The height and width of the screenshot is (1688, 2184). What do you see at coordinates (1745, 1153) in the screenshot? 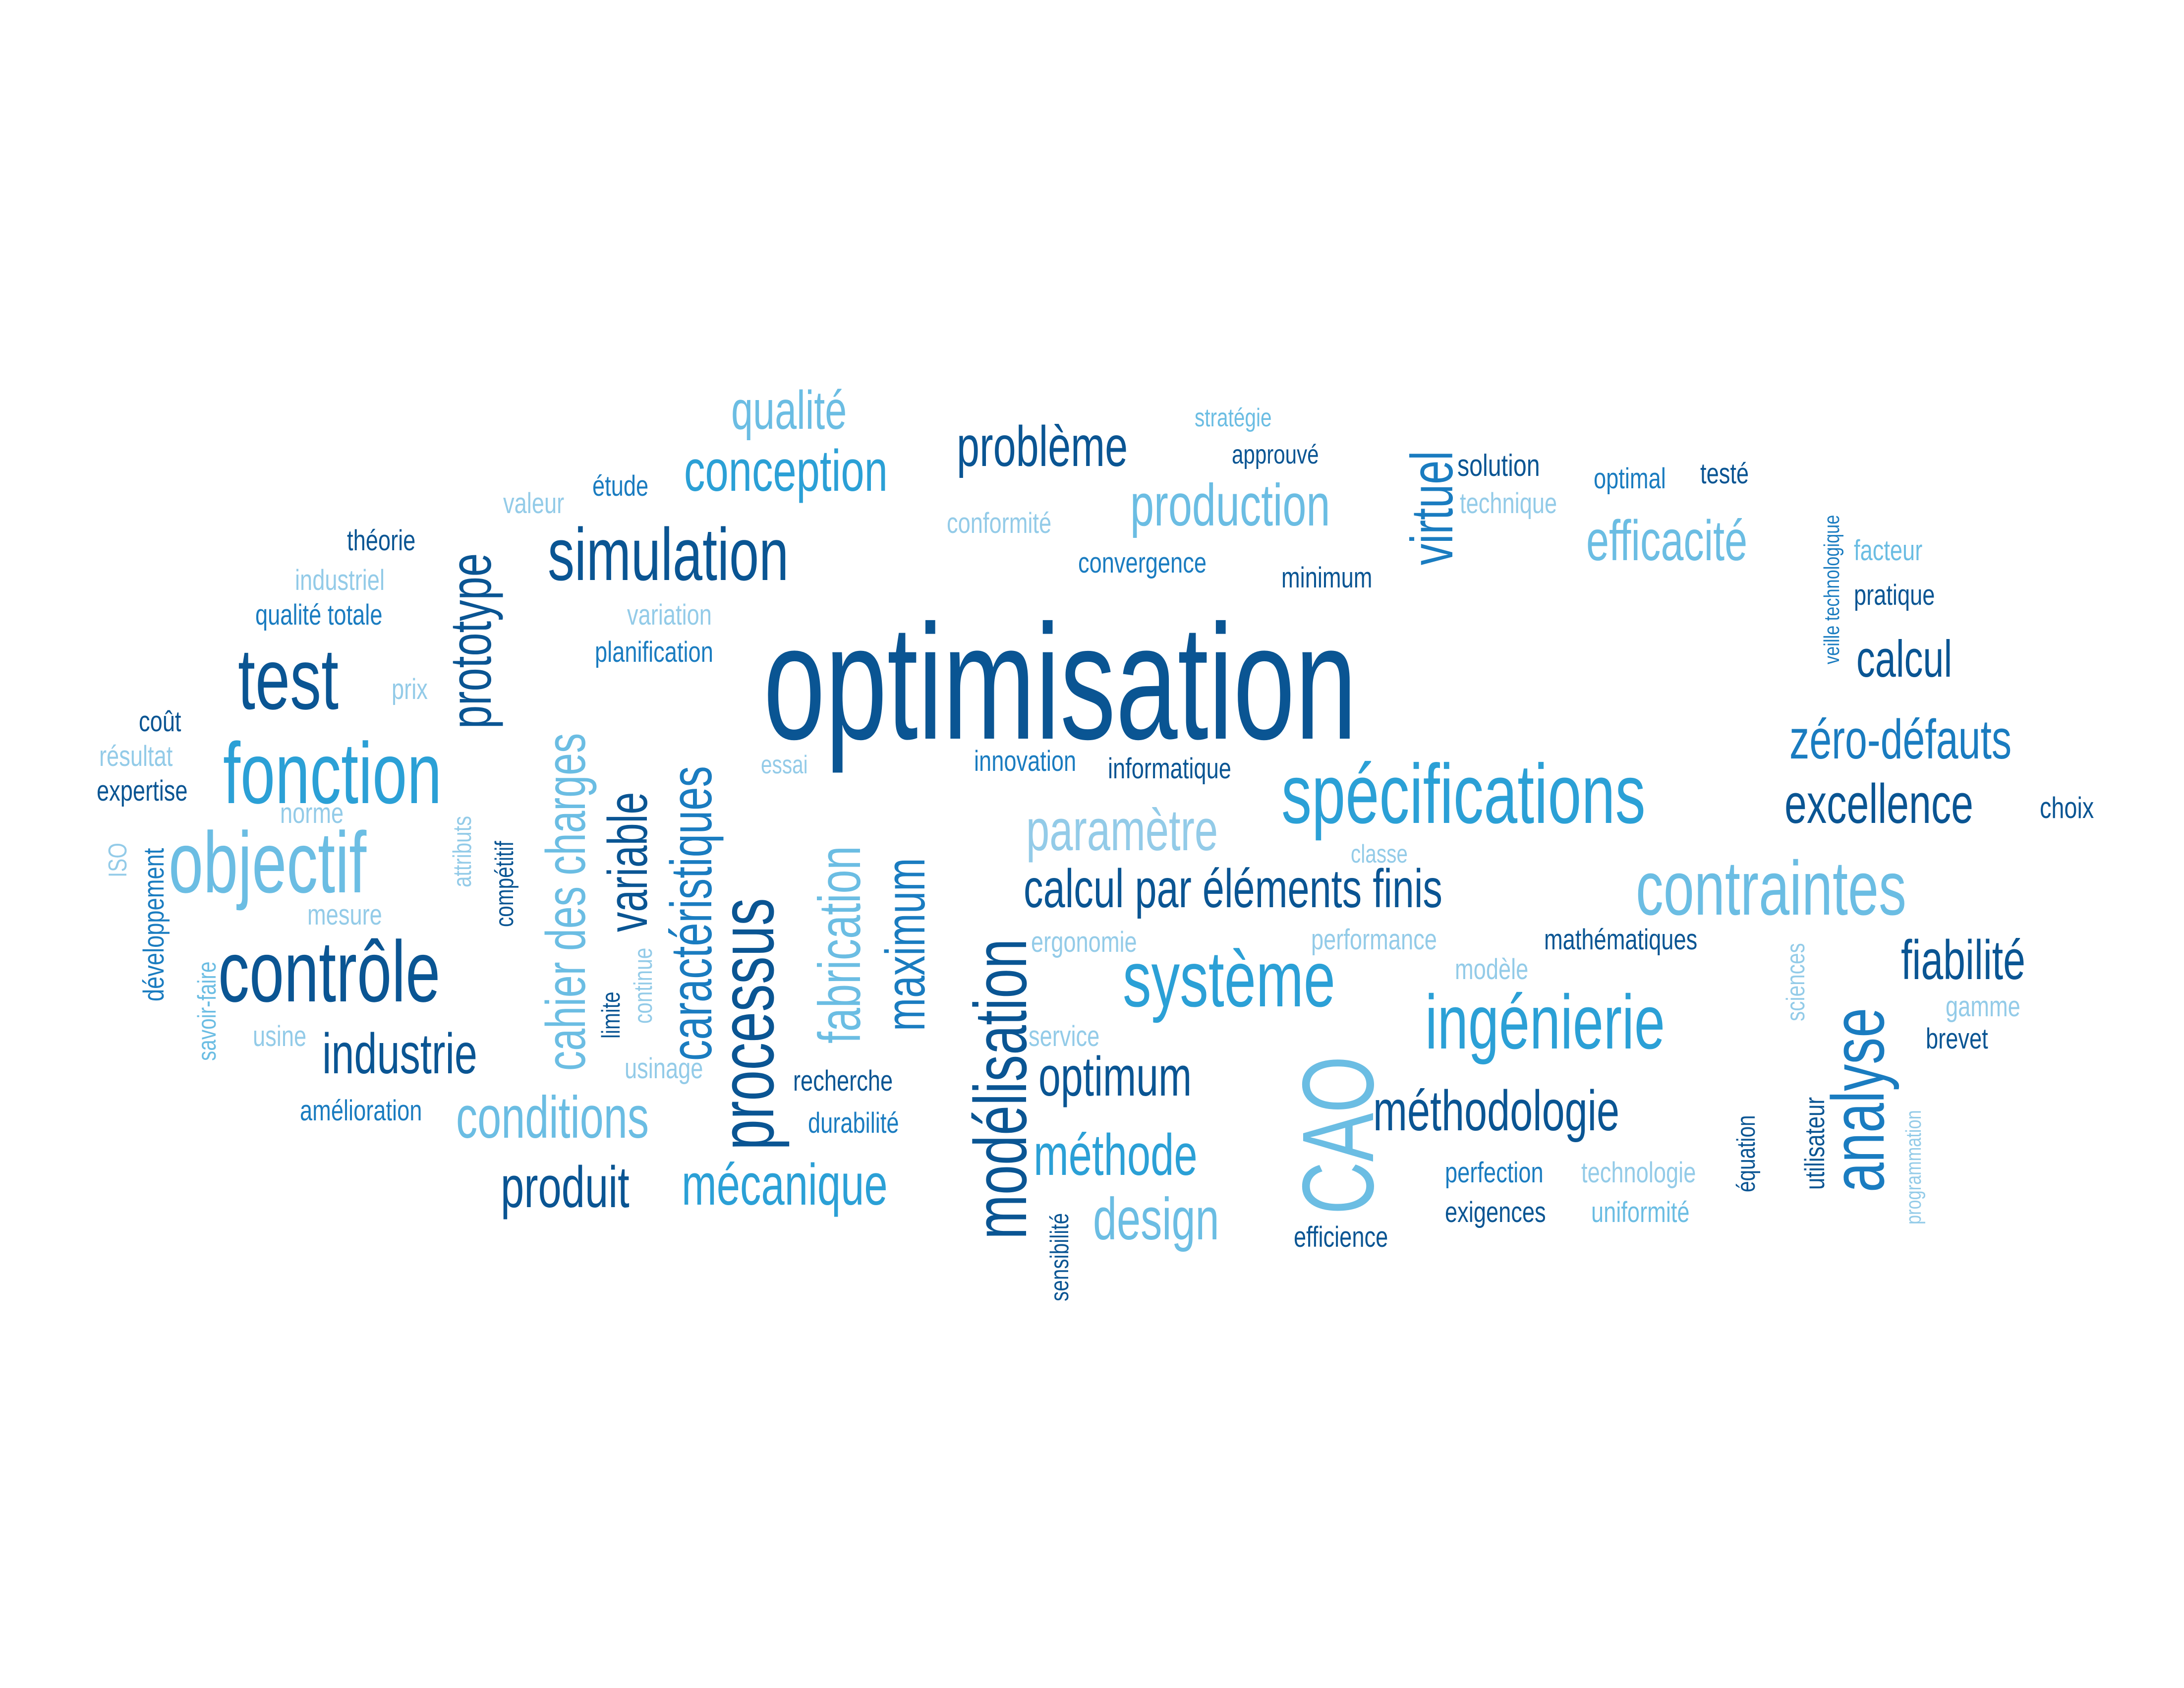
I see `word-equation: équation` at bounding box center [1745, 1153].